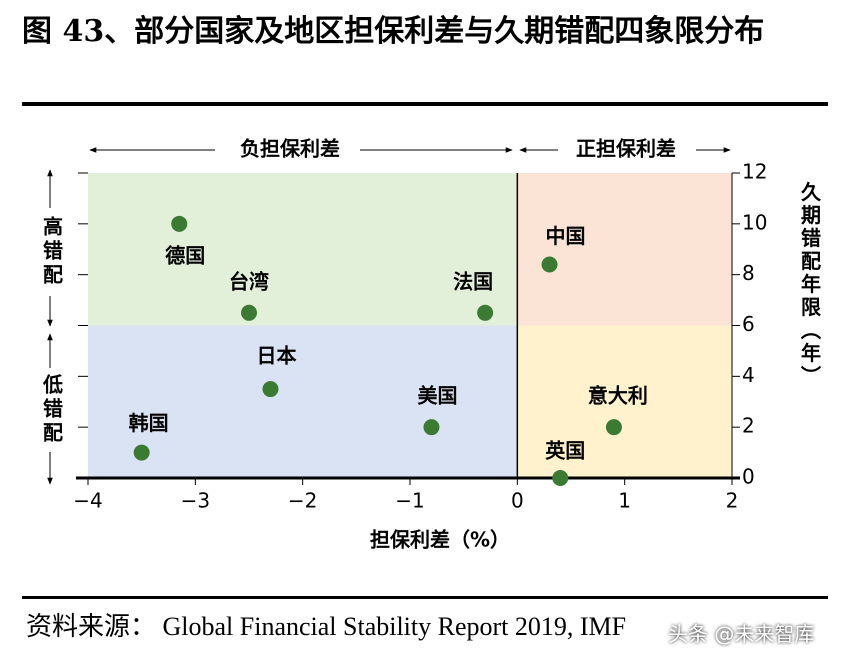  Describe the element at coordinates (732, 501) in the screenshot. I see `x-tick-label: 2` at that location.